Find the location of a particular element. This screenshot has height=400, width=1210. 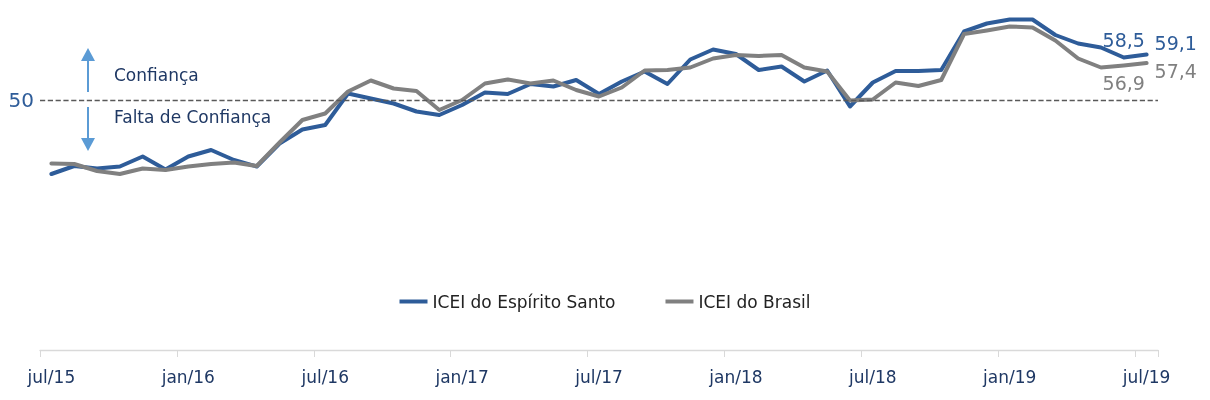

legend-label: ICEI do Espírito Santo is located at coordinates (524, 301).